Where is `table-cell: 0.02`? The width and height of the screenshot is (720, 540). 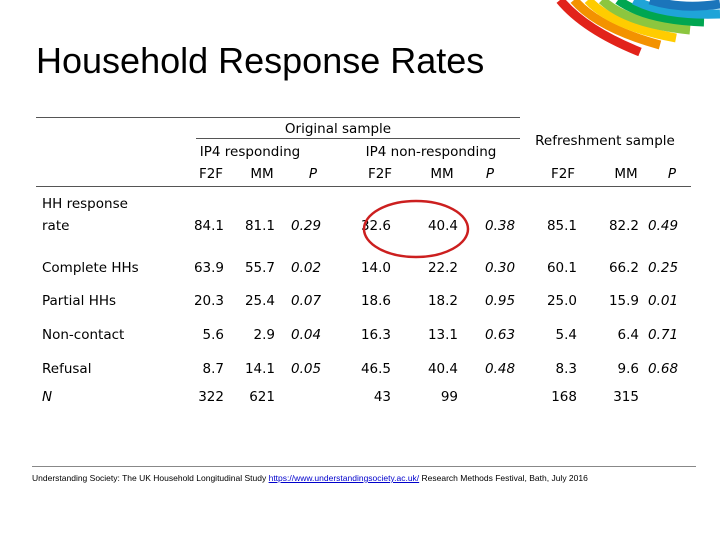
table-cell: 0.02 is located at coordinates (306, 268).